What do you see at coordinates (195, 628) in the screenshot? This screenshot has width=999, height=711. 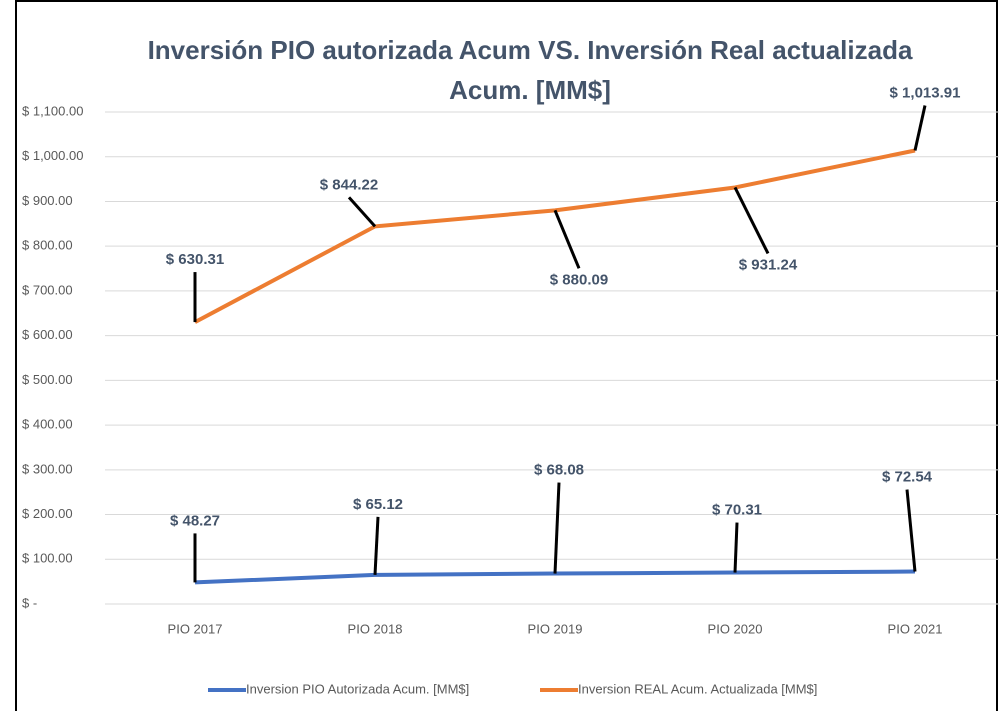 I see `x-tick-label: PIO 2017` at bounding box center [195, 628].